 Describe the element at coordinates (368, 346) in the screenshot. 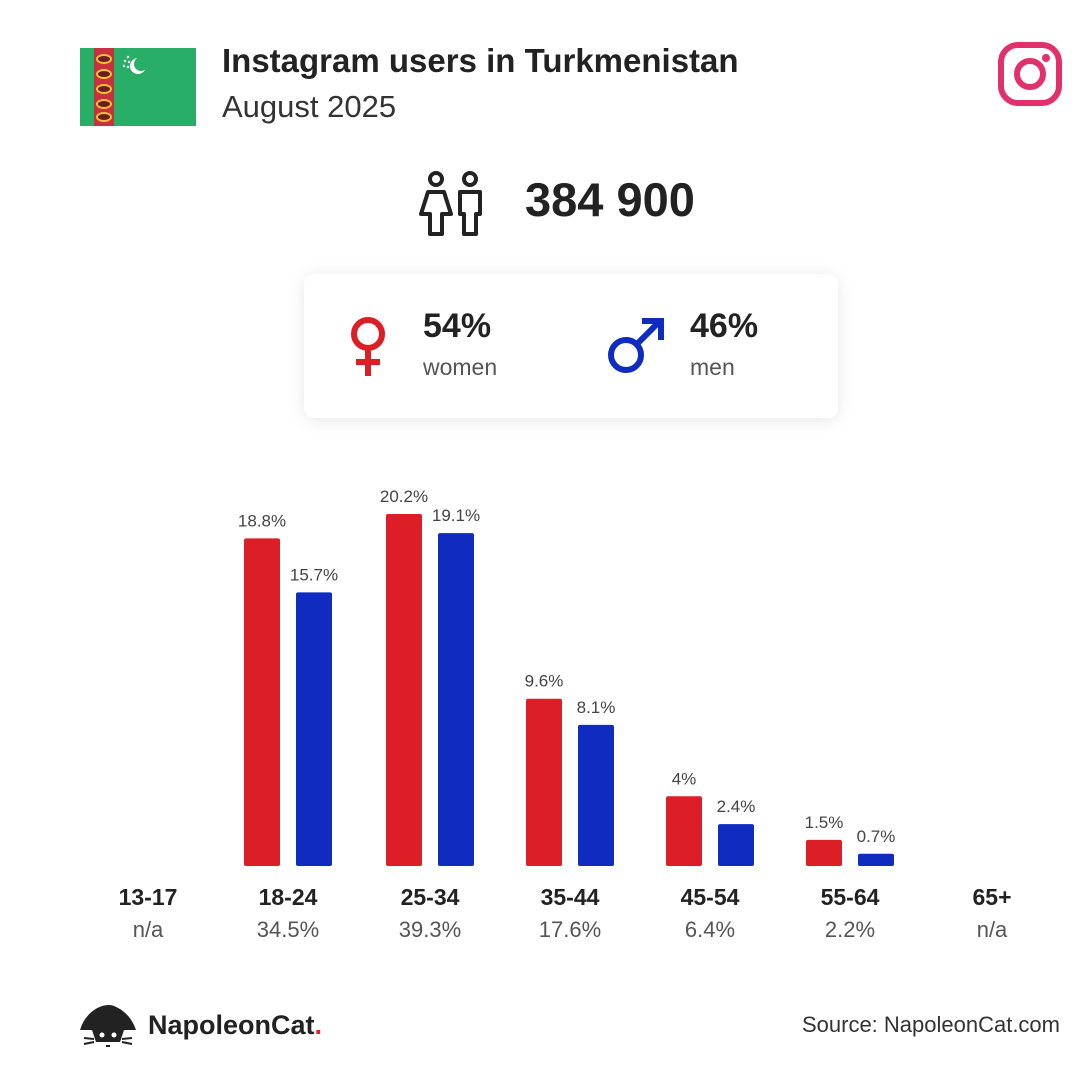

I see `female-icon` at that location.